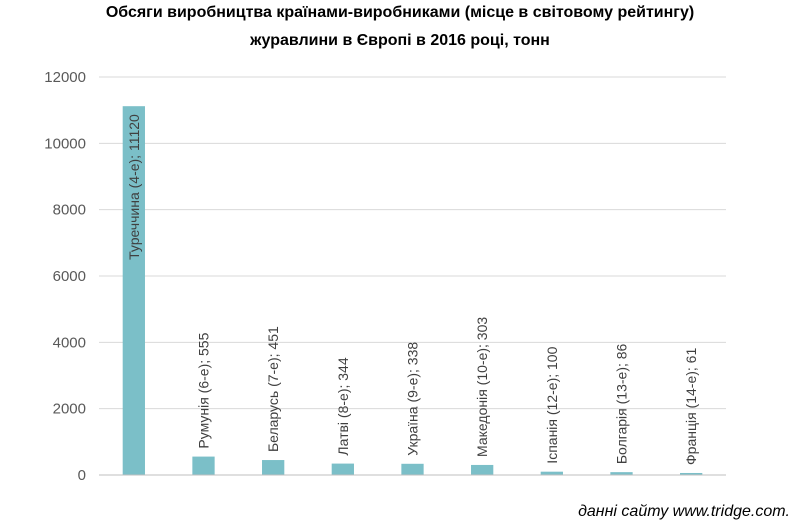 This screenshot has height=525, width=800. I want to click on data-label: Македонія (10-е); 303, so click(482, 387).